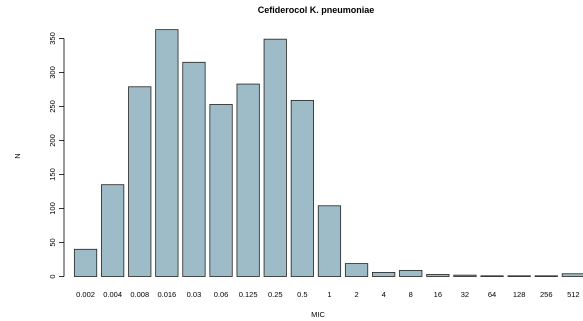 This screenshot has height=321, width=583. Describe the element at coordinates (52, 242) in the screenshot. I see `y-tick-label: 50` at that location.